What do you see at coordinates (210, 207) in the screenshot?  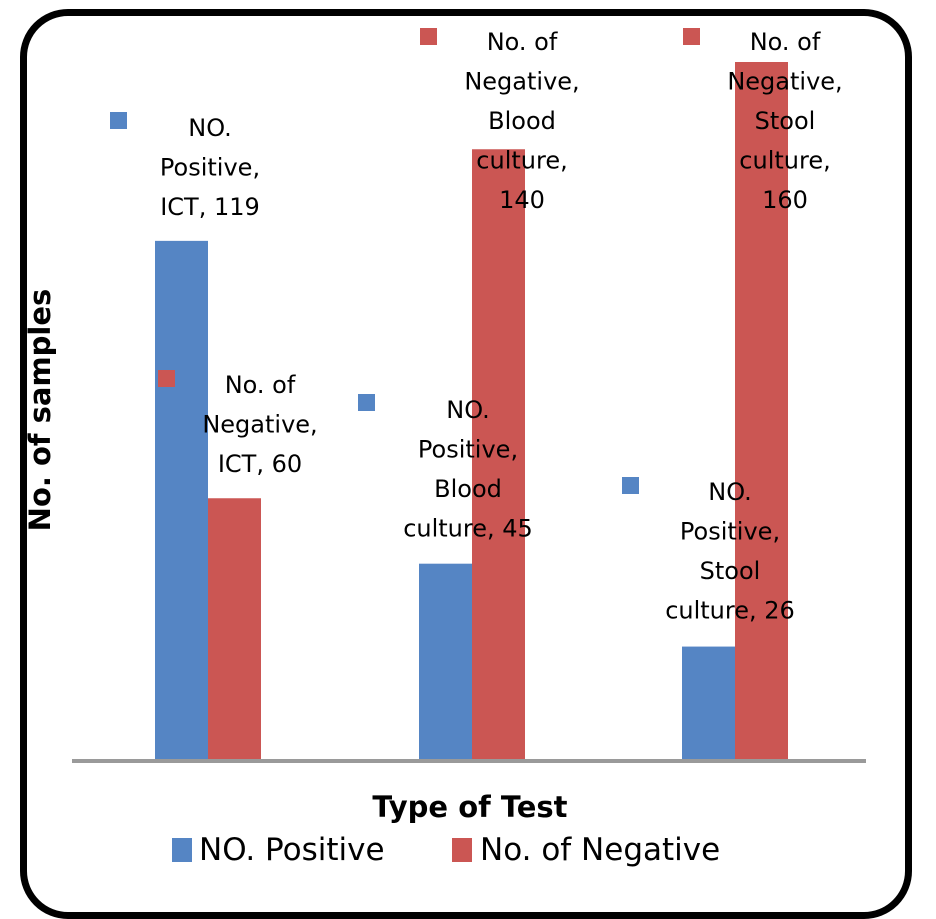 I see `data-label-text: ICT, 119` at bounding box center [210, 207].